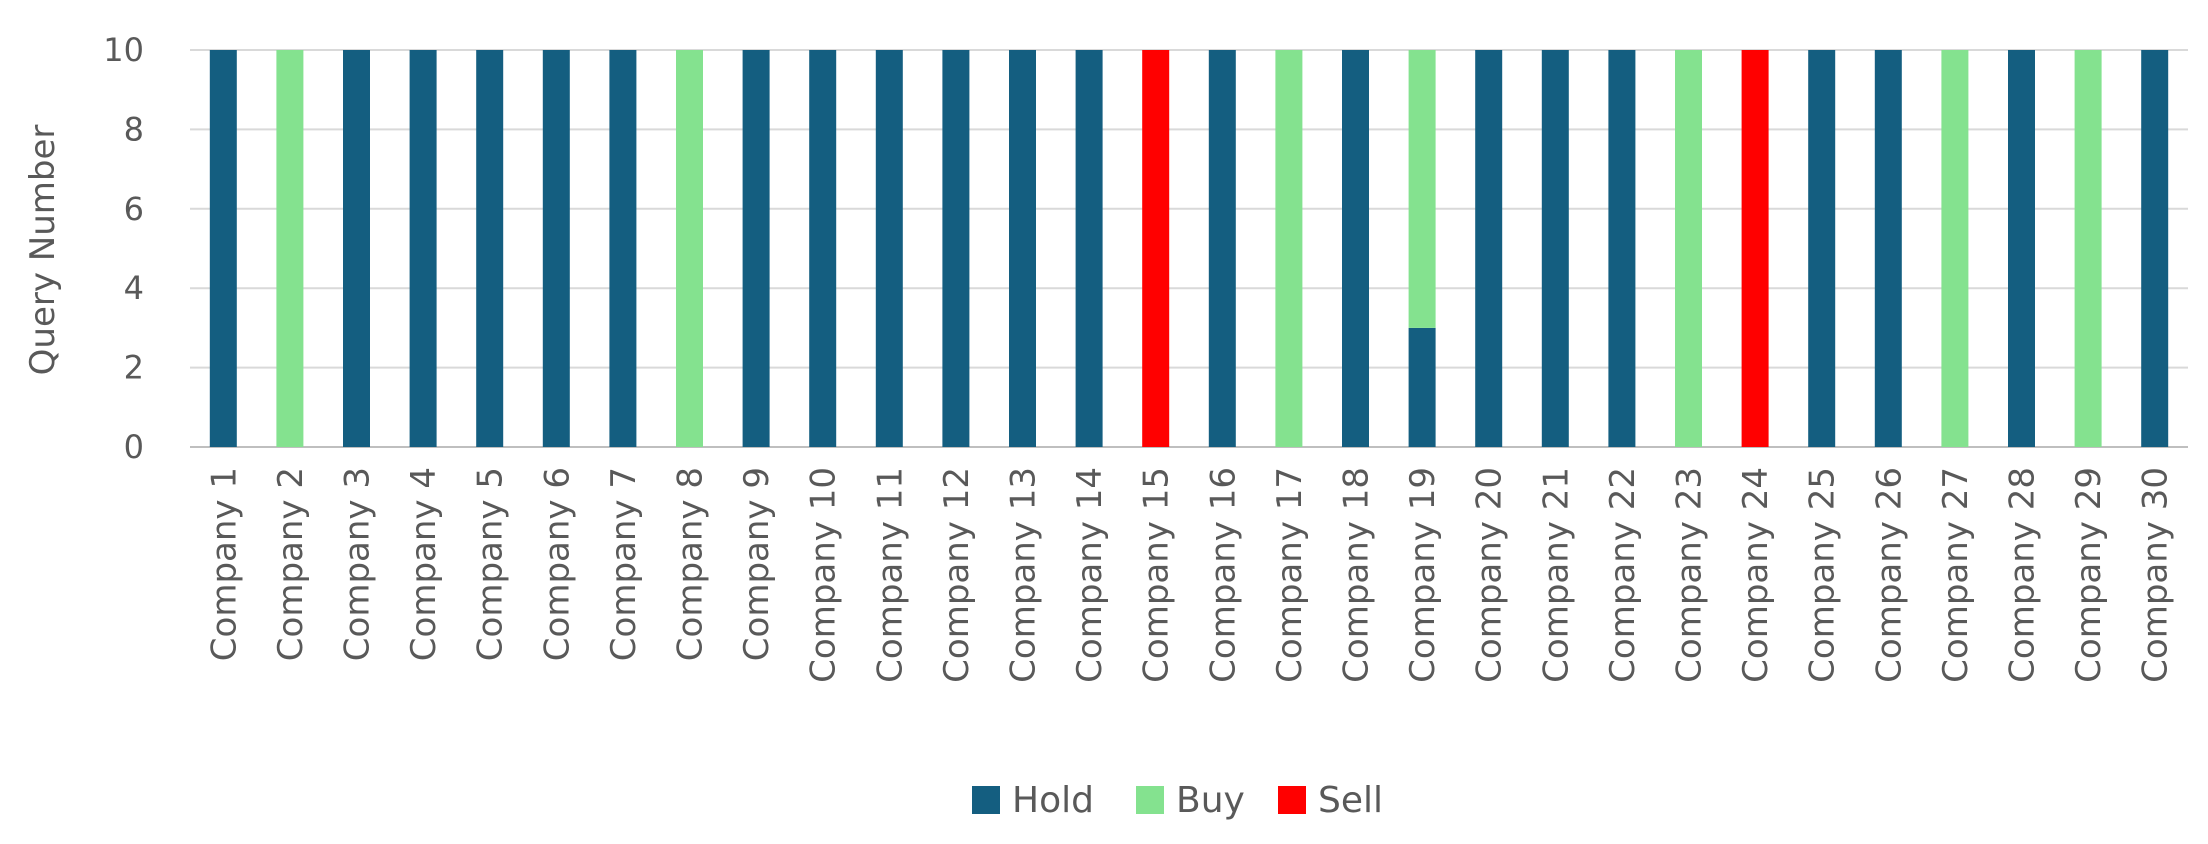 This screenshot has width=2208, height=844. Describe the element at coordinates (134, 129) in the screenshot. I see `y-tick-label: 8` at that location.